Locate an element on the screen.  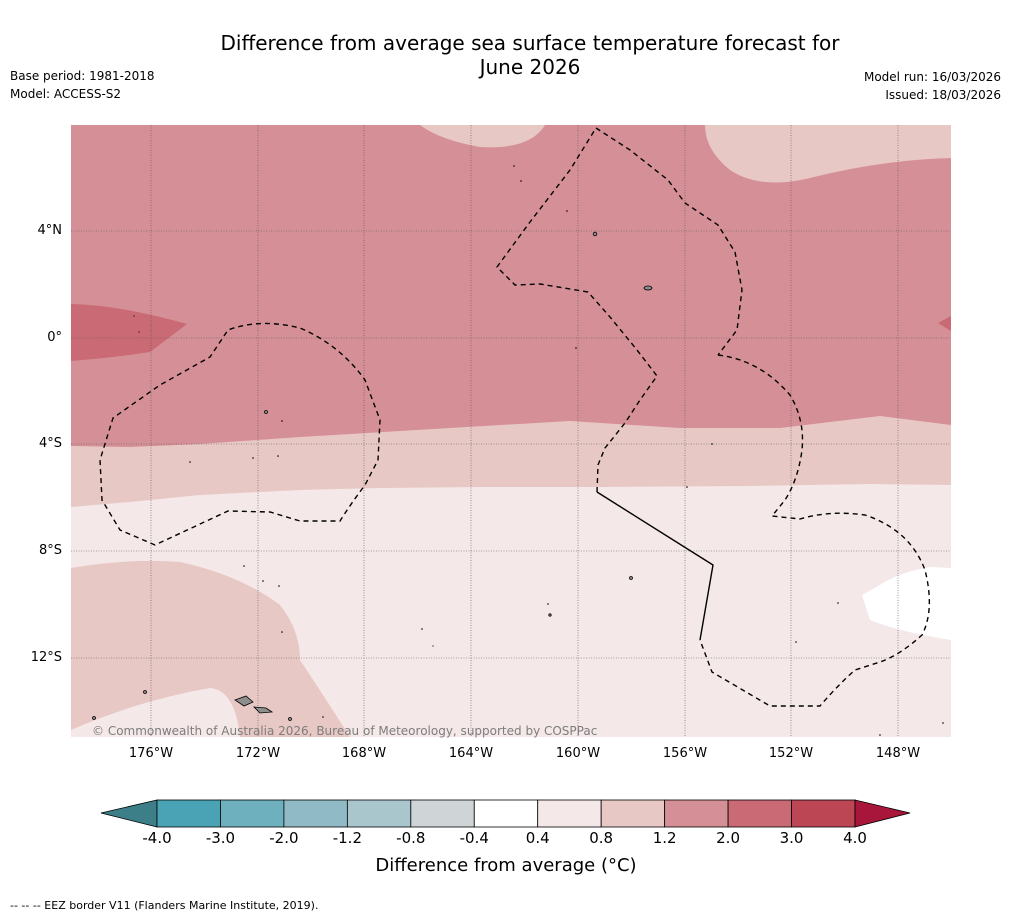
lon-label-156w: 156°W is located at coordinates (685, 753).